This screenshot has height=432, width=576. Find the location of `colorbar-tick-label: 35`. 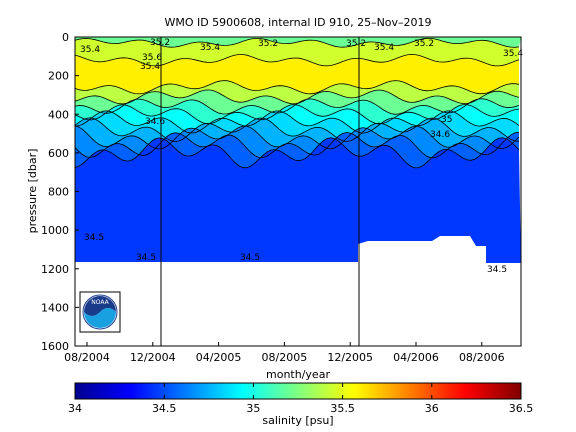

colorbar-tick-label: 35 is located at coordinates (253, 408).